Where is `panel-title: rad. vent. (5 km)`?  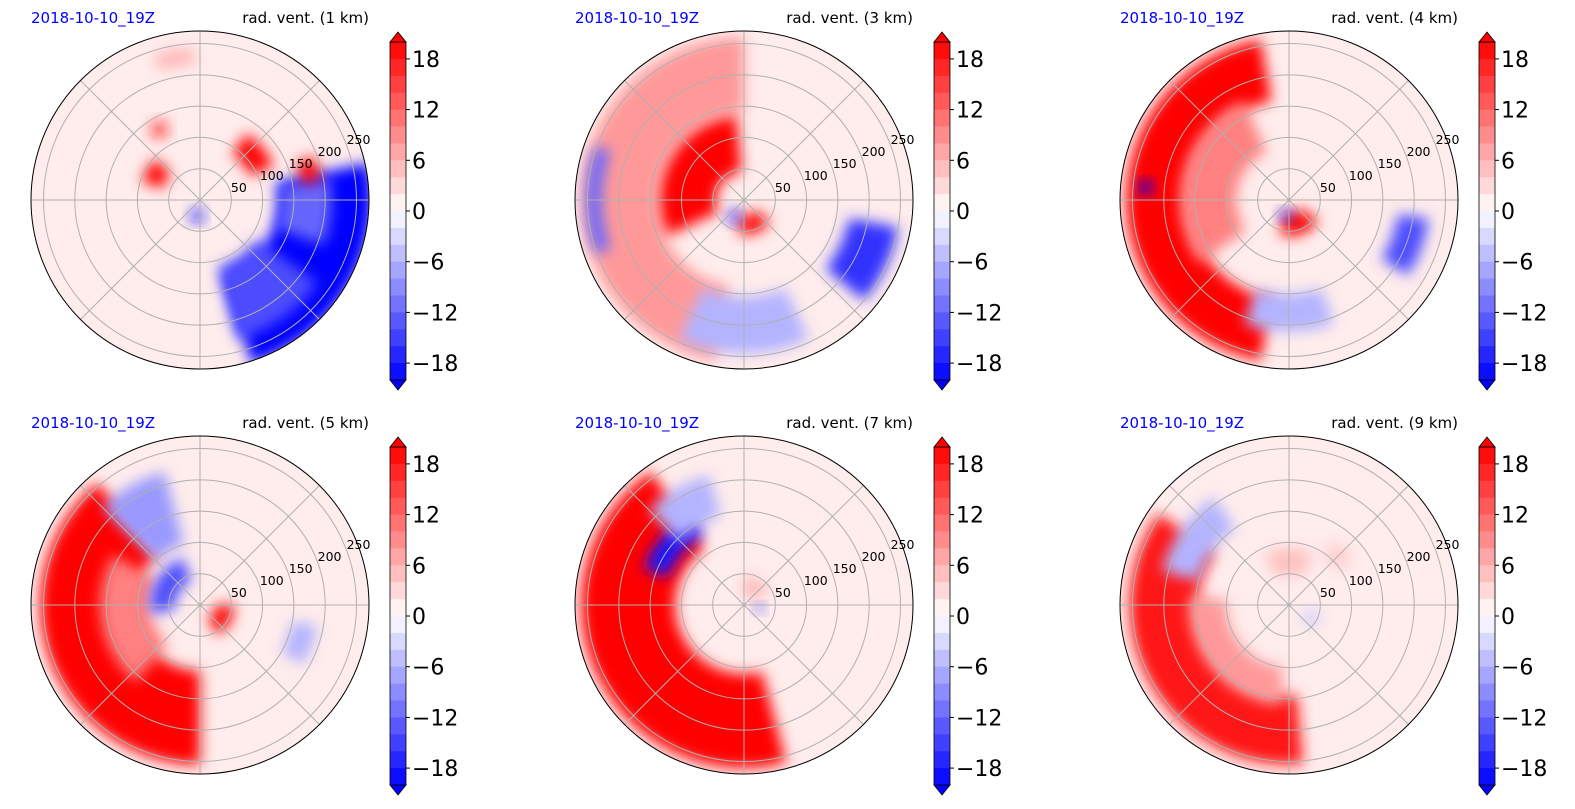
panel-title: rad. vent. (5 km) is located at coordinates (305, 423).